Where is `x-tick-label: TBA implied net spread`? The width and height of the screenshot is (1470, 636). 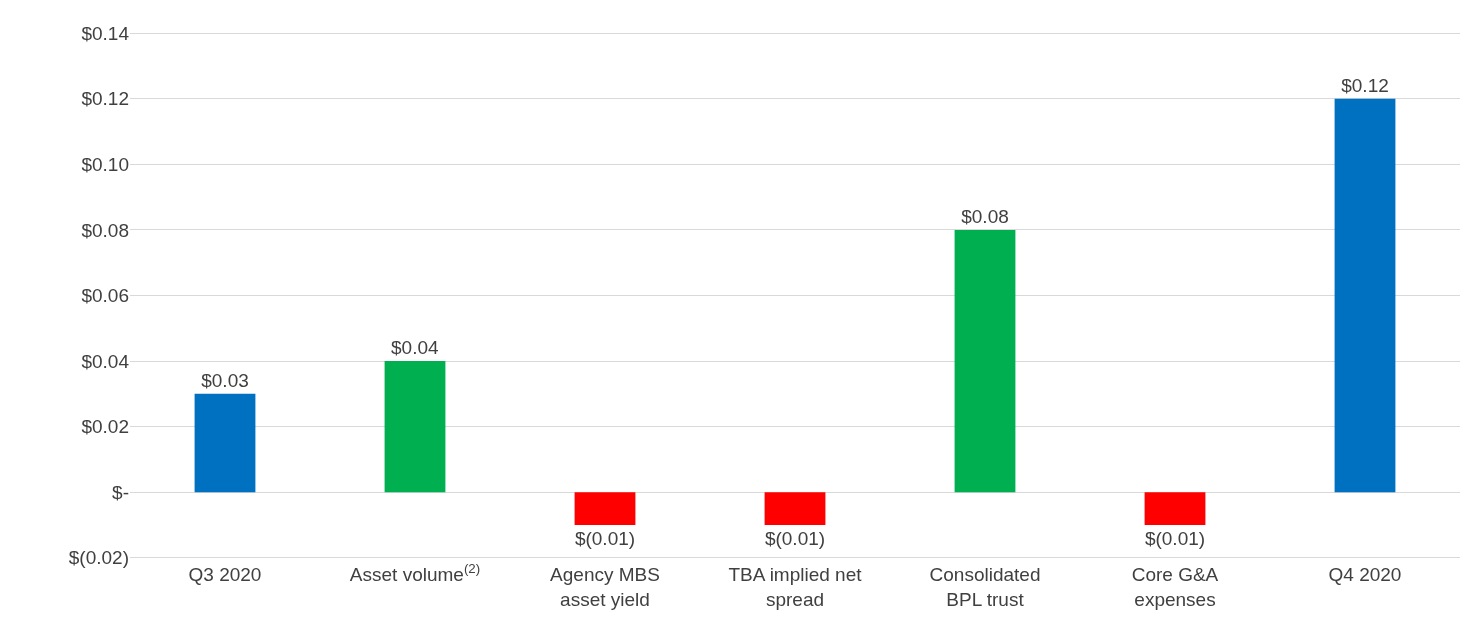 x-tick-label: TBA implied net spread is located at coordinates (795, 587).